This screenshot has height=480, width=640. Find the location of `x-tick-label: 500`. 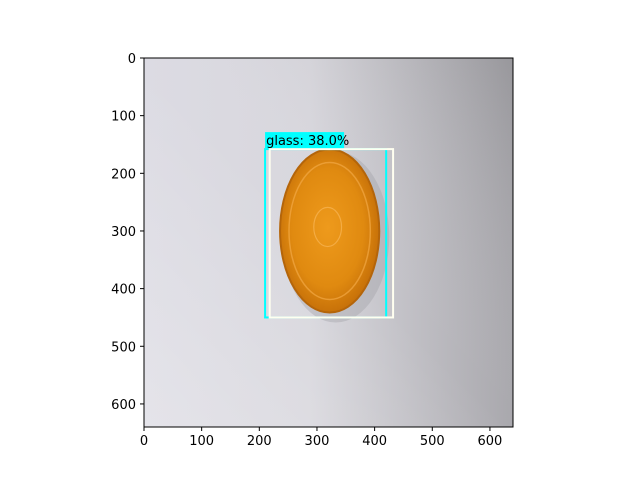

x-tick-label: 500 is located at coordinates (432, 441).